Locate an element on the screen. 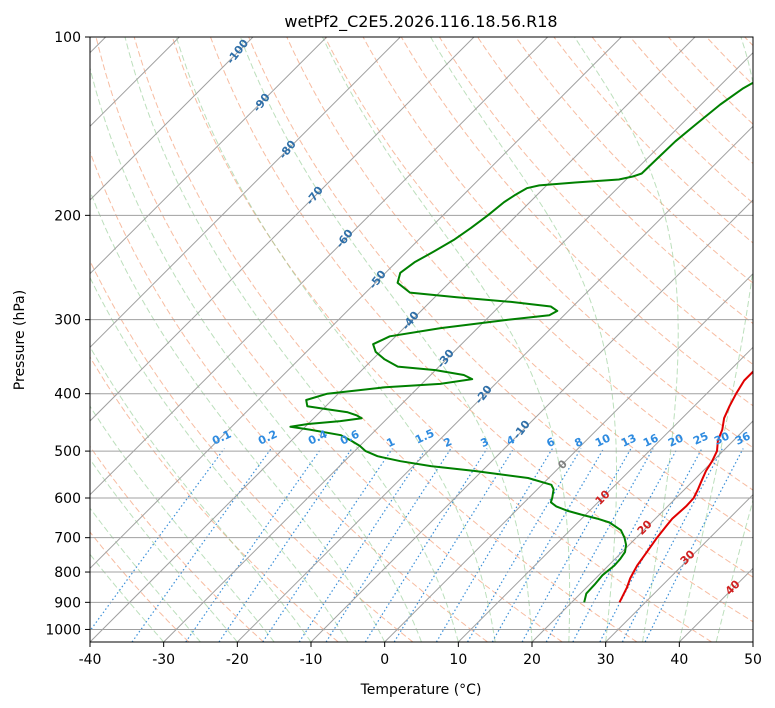 Image resolution: width=775 pixels, height=708 pixels. chart-title: wetPf2_C2E5.2026.116.18.56.R18 is located at coordinates (420, 22).